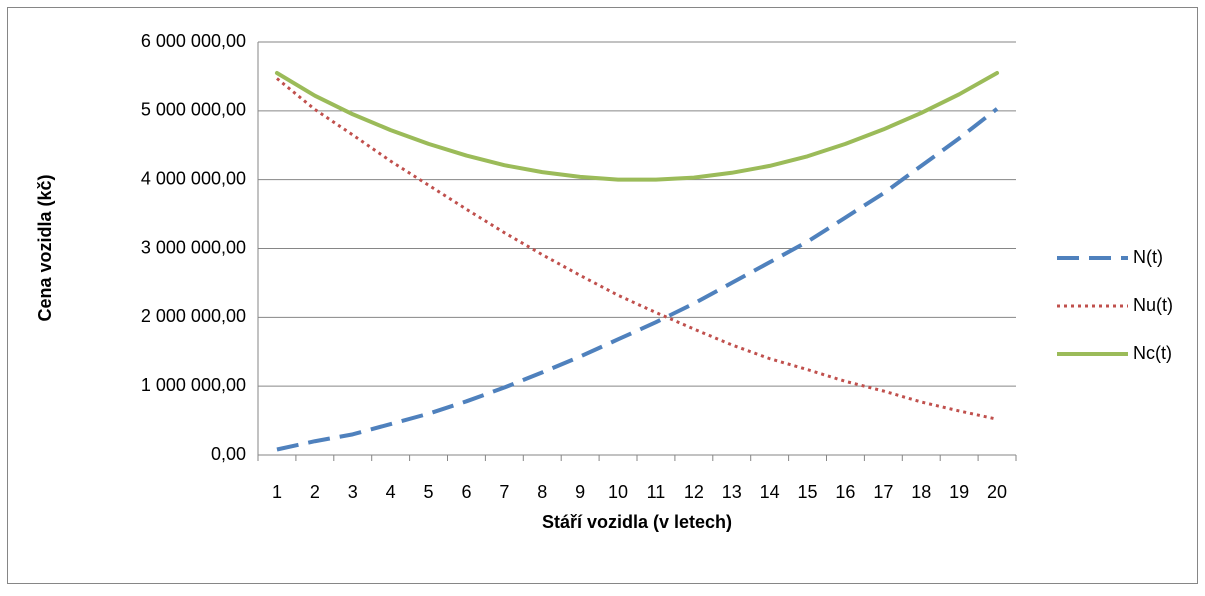 The height and width of the screenshot is (596, 1205). I want to click on x-tick-label: 16, so click(845, 492).